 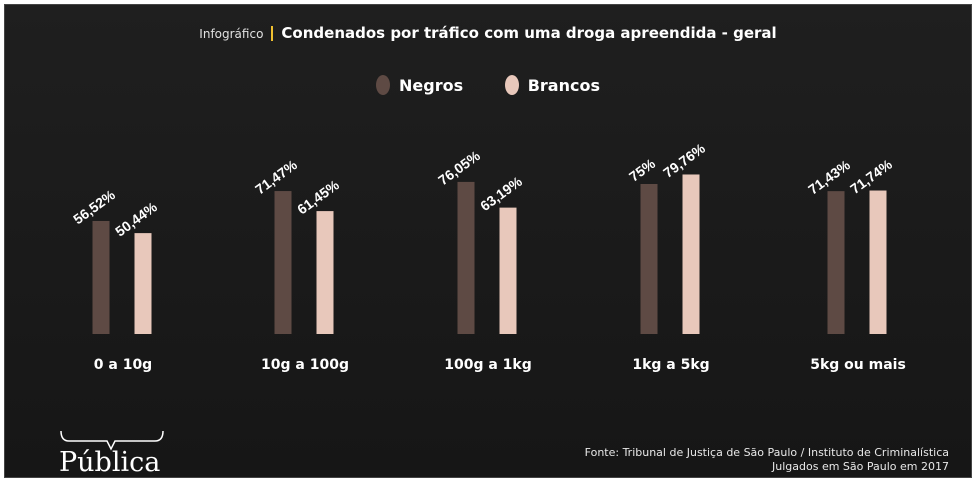 I want to click on category-label: 1kg a 5kg, so click(x=670, y=365).